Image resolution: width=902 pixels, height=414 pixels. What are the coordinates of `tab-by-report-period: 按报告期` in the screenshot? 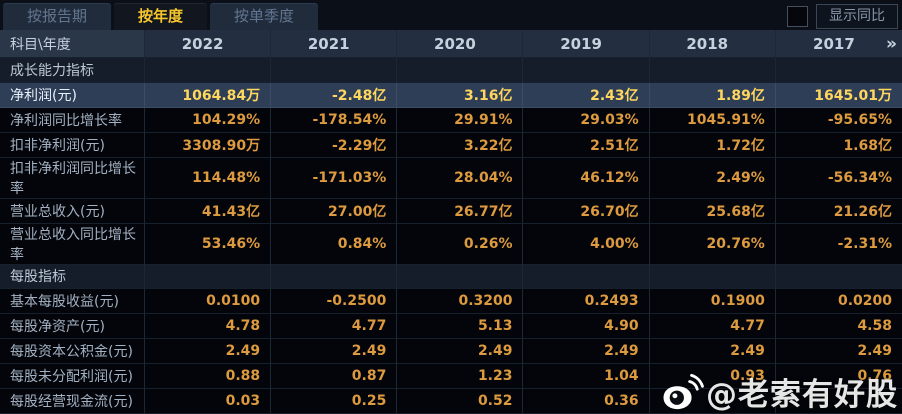 It's located at (57, 16).